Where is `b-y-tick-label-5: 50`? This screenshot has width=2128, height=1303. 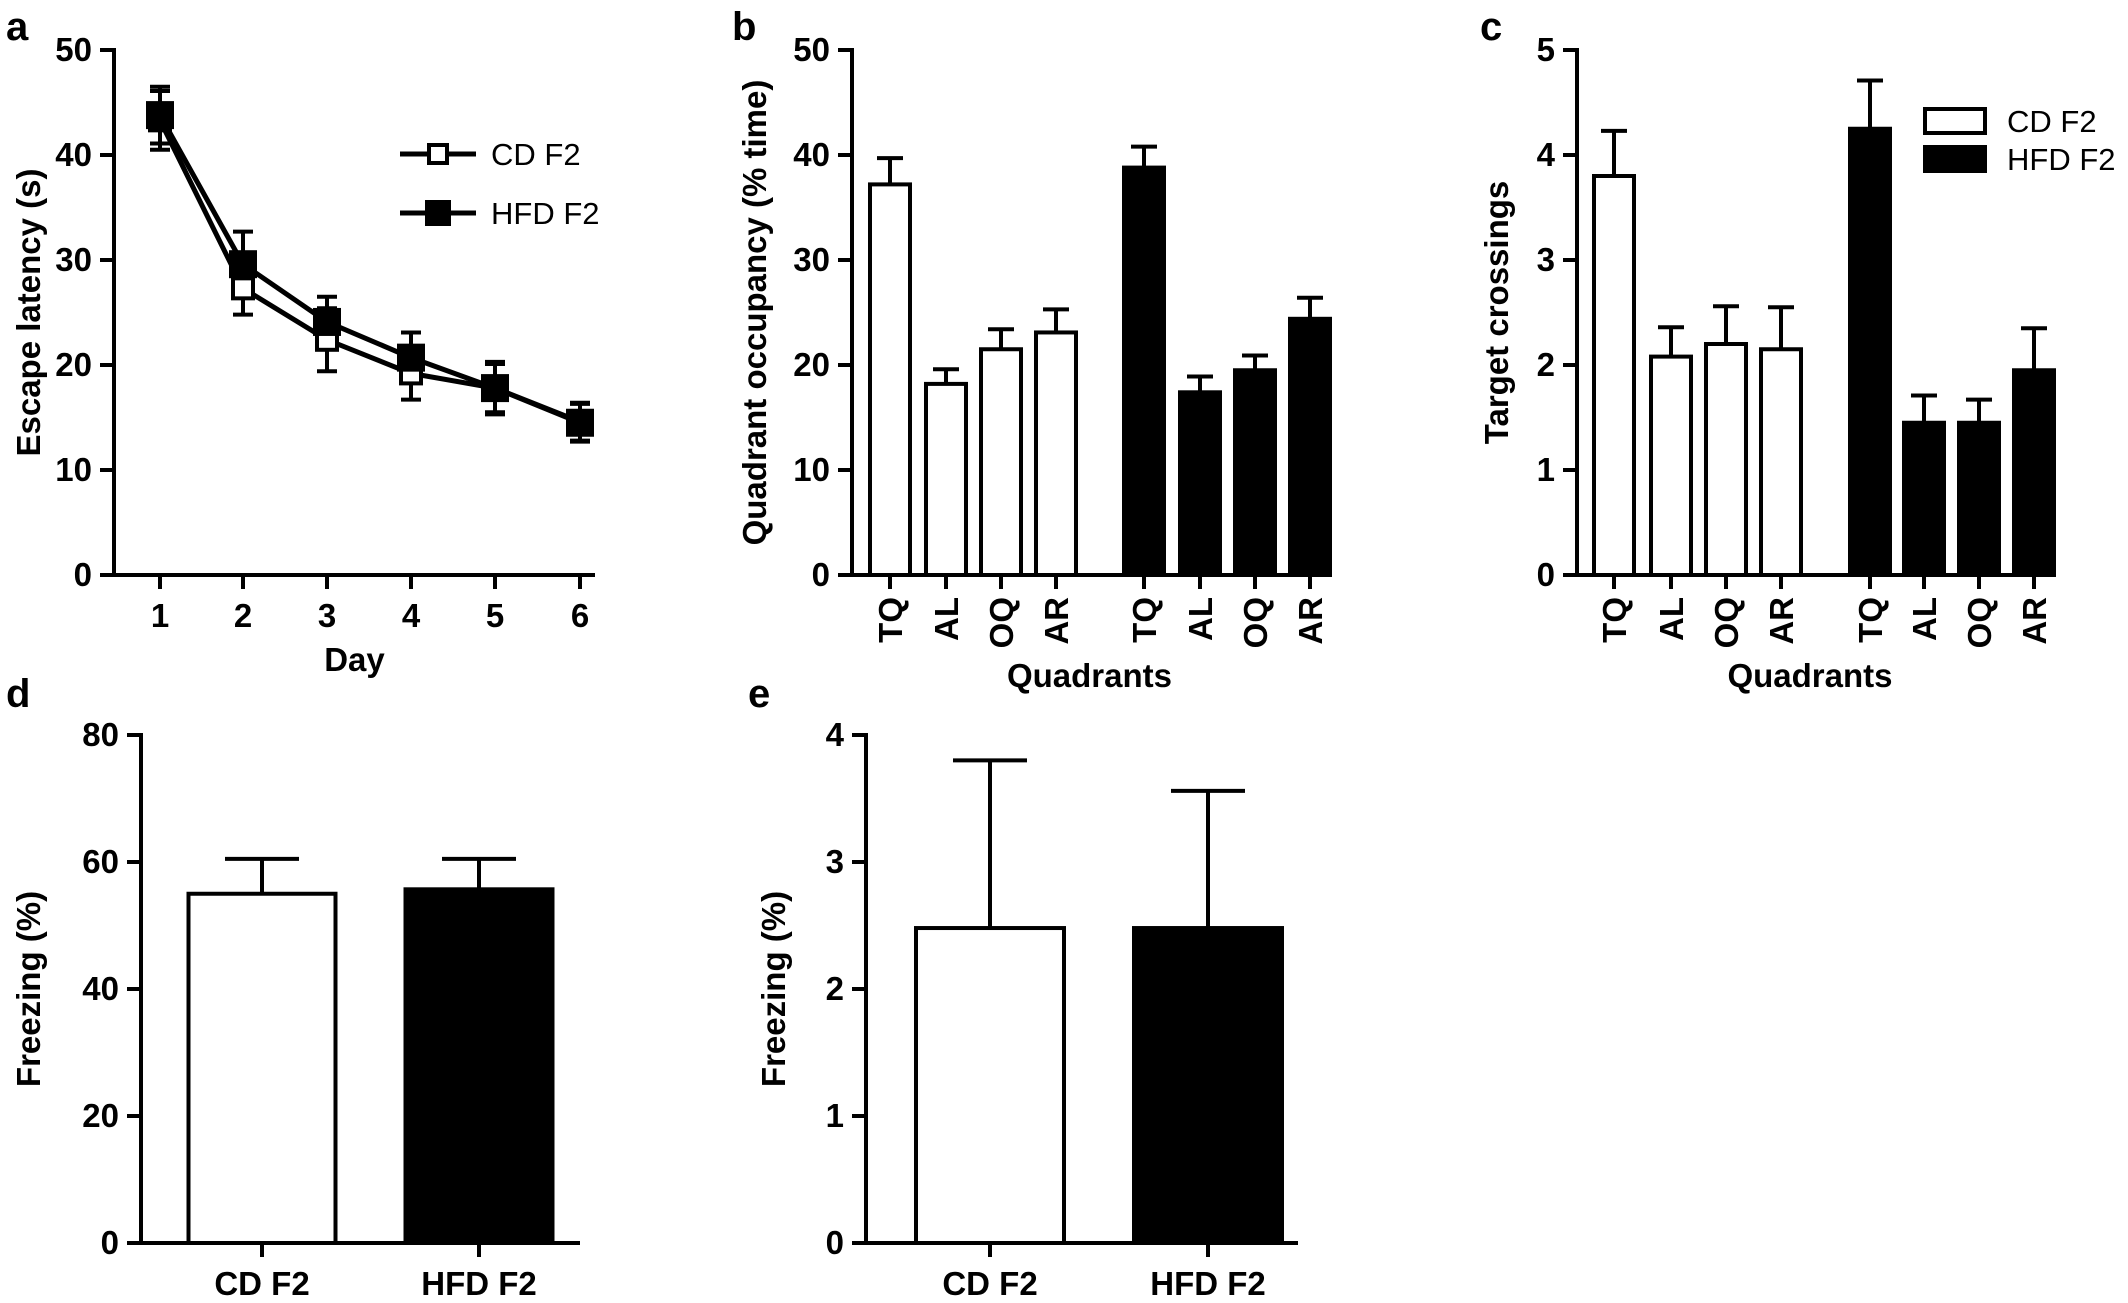 b-y-tick-label-5: 50 is located at coordinates (811, 49).